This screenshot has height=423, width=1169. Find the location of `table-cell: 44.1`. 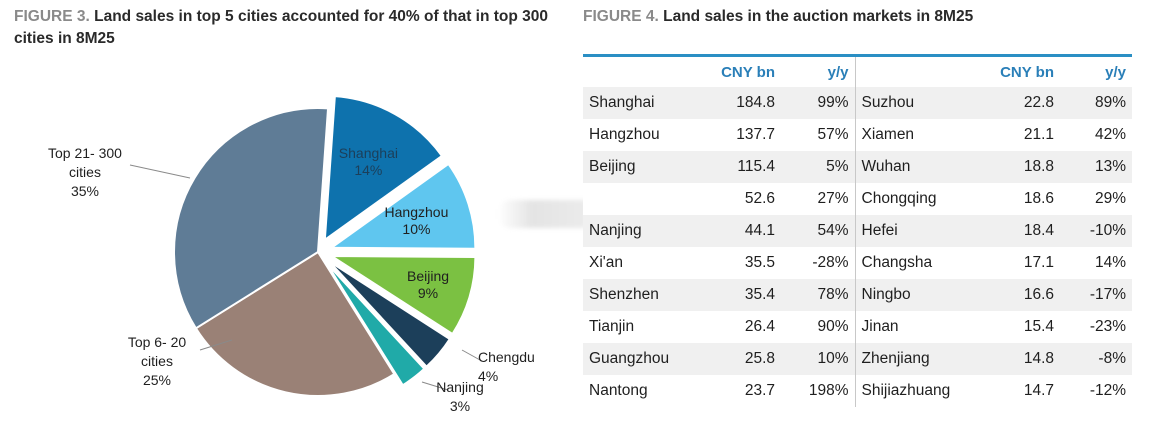

table-cell: 44.1 is located at coordinates (741, 231).